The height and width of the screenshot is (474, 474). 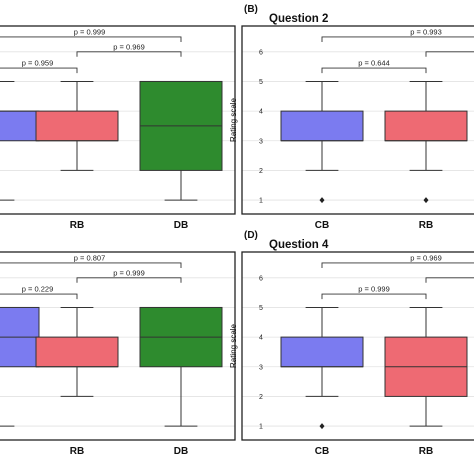 I want to click on comparison-bracket: p = 0.644, so click(x=374, y=66).